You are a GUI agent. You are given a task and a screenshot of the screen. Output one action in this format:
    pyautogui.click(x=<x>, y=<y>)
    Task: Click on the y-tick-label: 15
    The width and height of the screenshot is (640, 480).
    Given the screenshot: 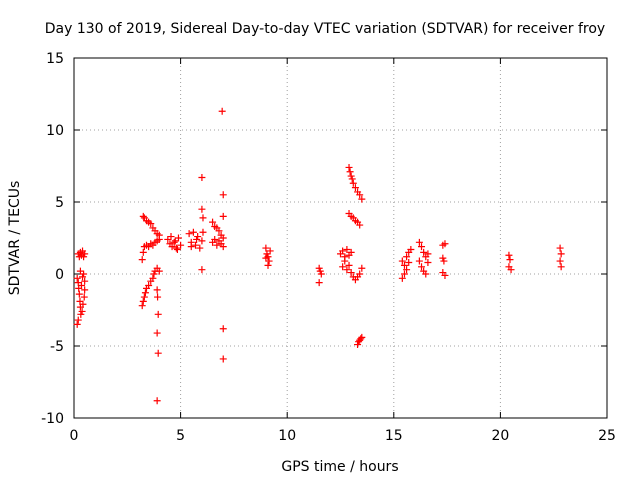 What is the action you would take?
    pyautogui.click(x=55, y=59)
    